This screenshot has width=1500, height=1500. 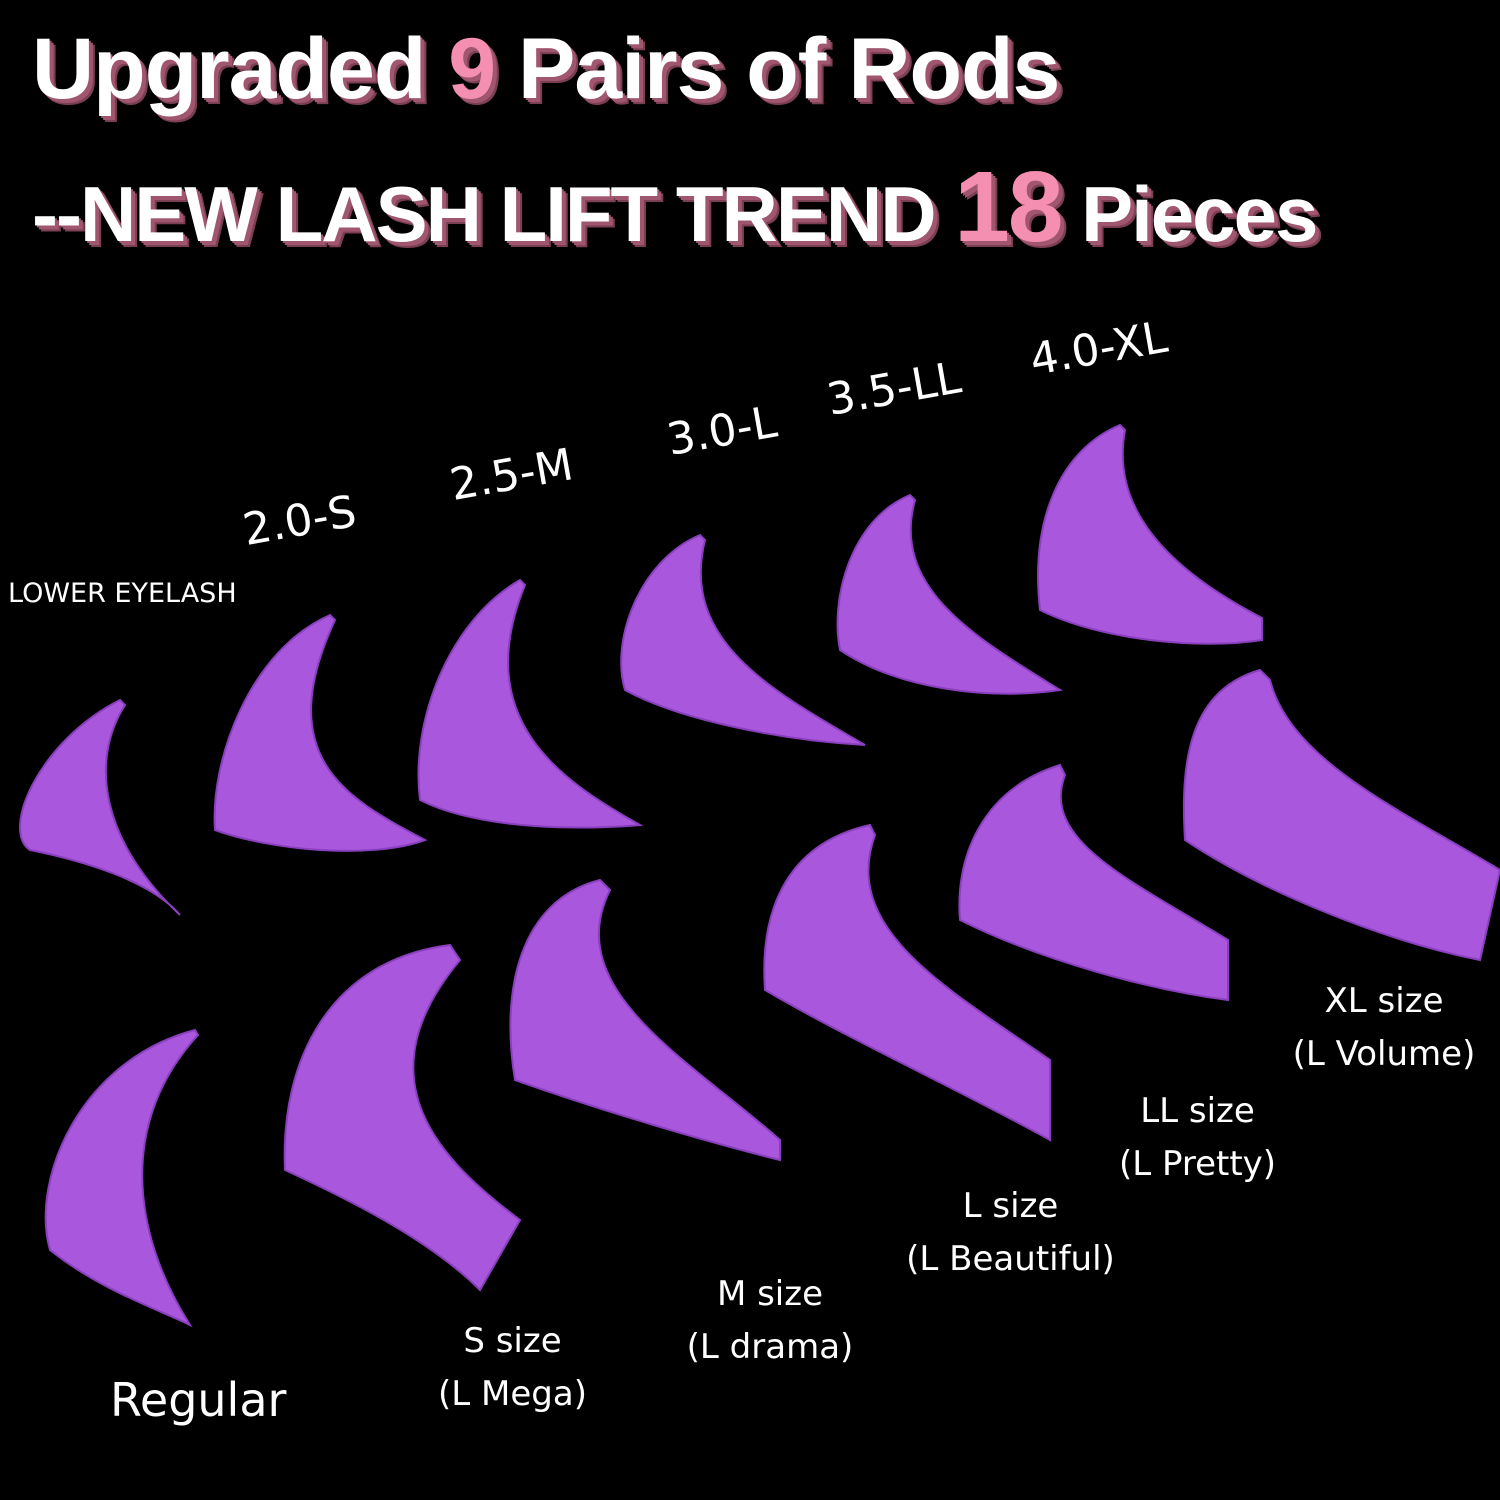 I want to click on rod-xl-top, so click(x=1150, y=534).